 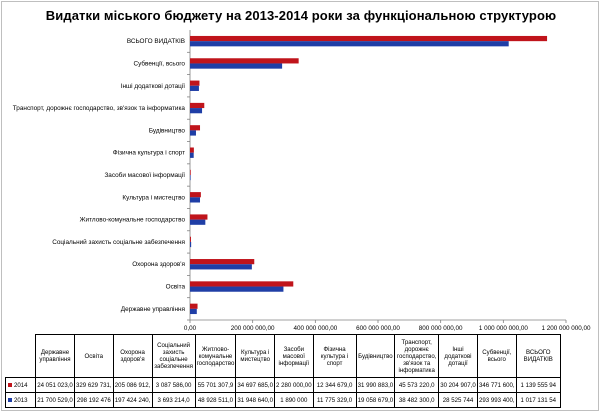 What do you see at coordinates (215, 356) in the screenshot?
I see `table-header-cell: Житлово-комунальне господарство` at bounding box center [215, 356].